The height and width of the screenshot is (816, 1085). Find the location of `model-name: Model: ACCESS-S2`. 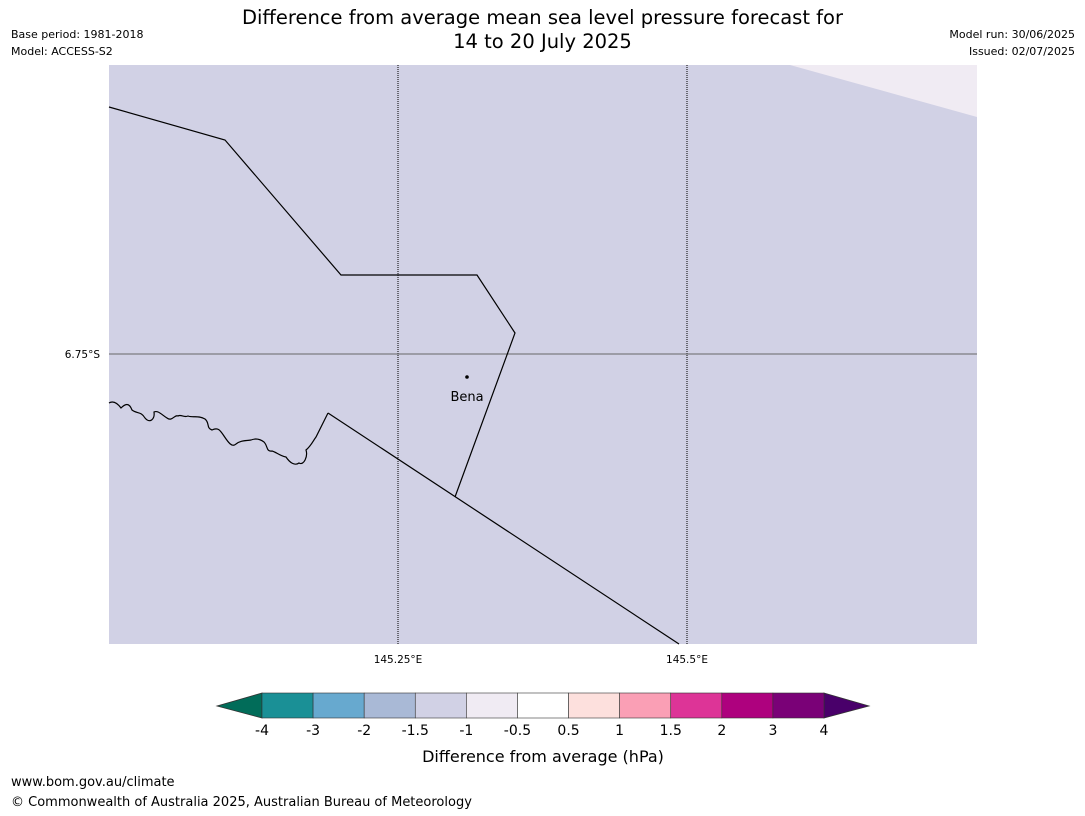

model-name: Model: ACCESS-S2 is located at coordinates (62, 51).